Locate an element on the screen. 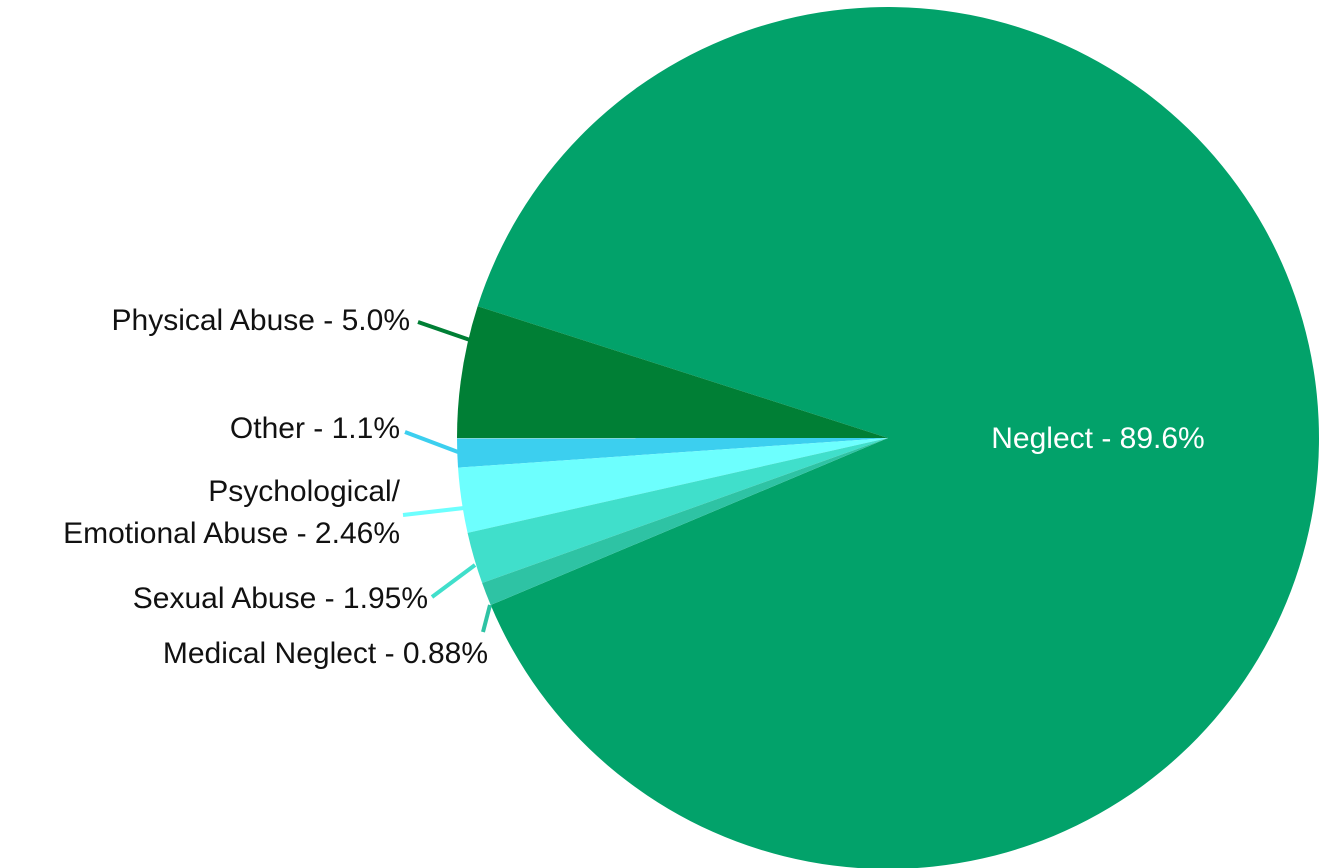  slice-label: Physical Abuse - 5.0% is located at coordinates (261, 320).